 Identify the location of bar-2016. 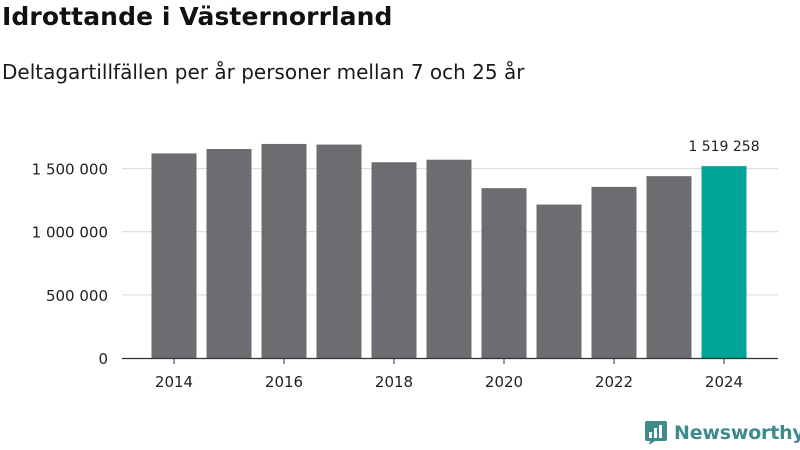
(284, 250).